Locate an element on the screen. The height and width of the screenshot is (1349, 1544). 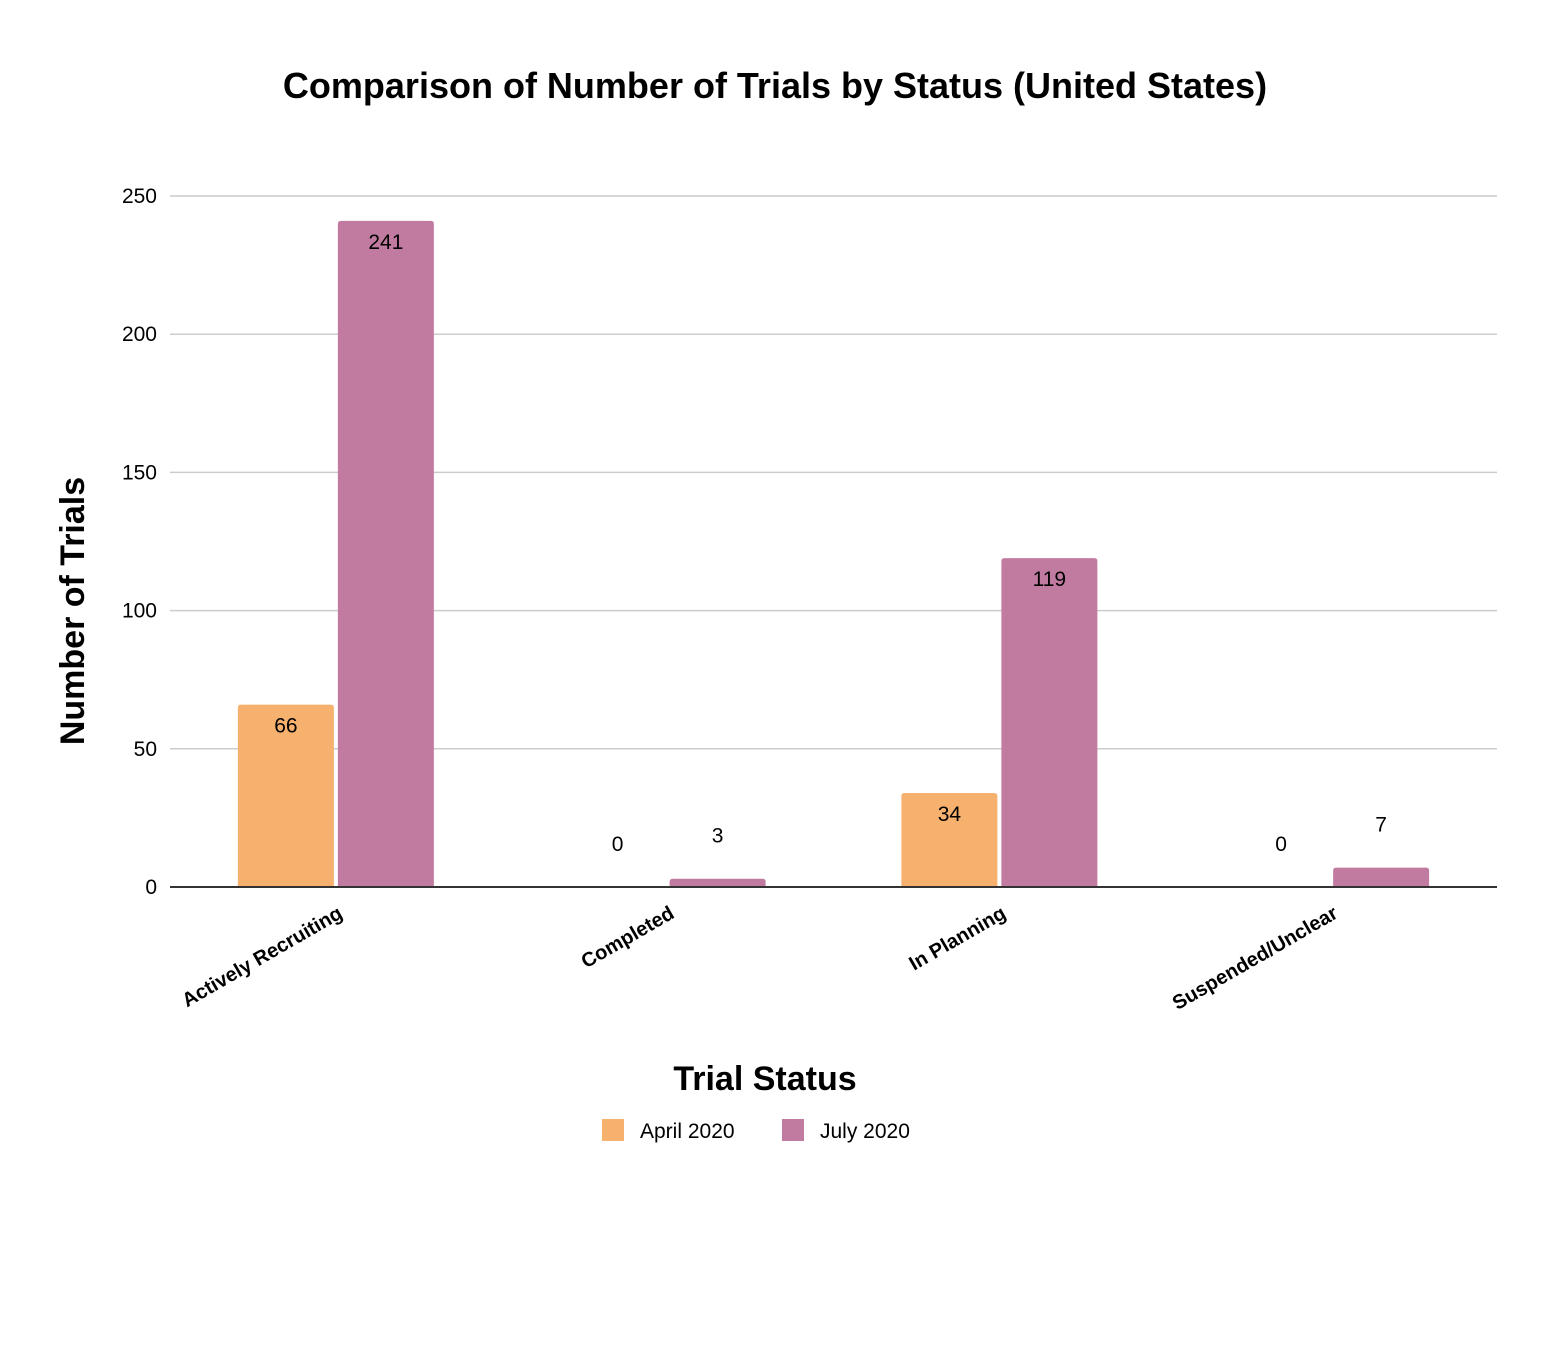
x-tick-label: Suspended/Unclear is located at coordinates (1255, 958).